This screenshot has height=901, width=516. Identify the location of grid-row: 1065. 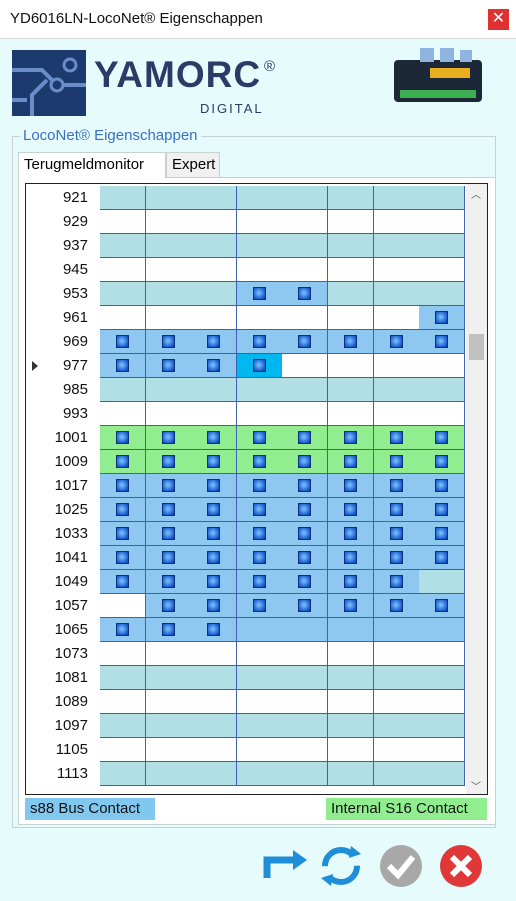
(246, 630).